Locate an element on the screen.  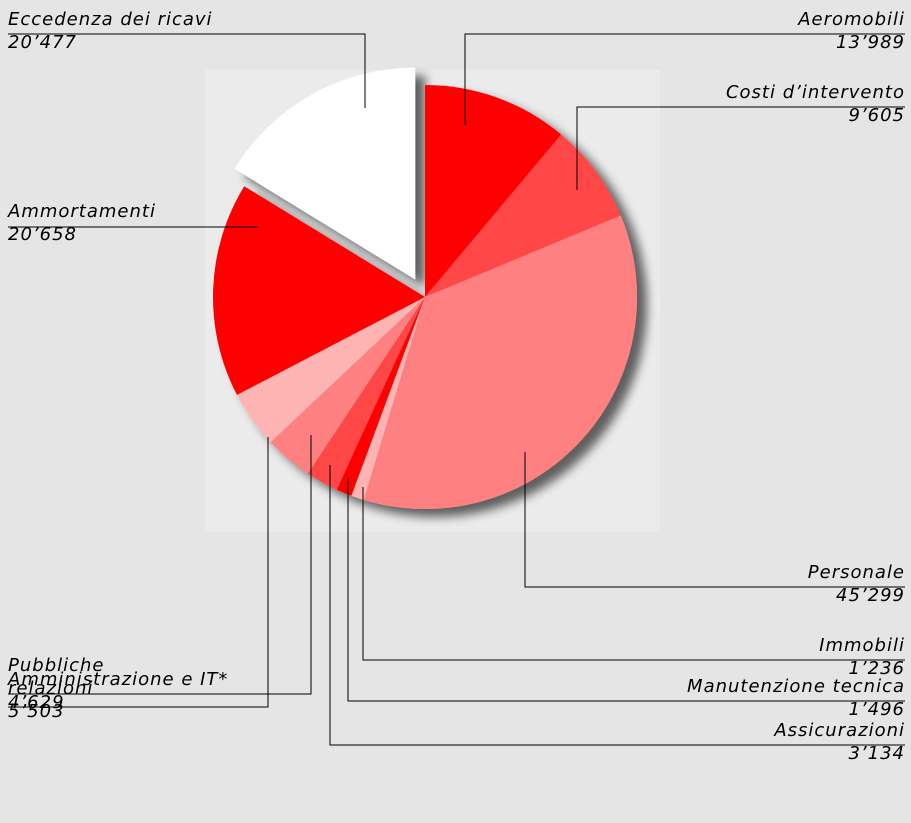
slice-name: Costi d’intervento is located at coordinates (815, 92).